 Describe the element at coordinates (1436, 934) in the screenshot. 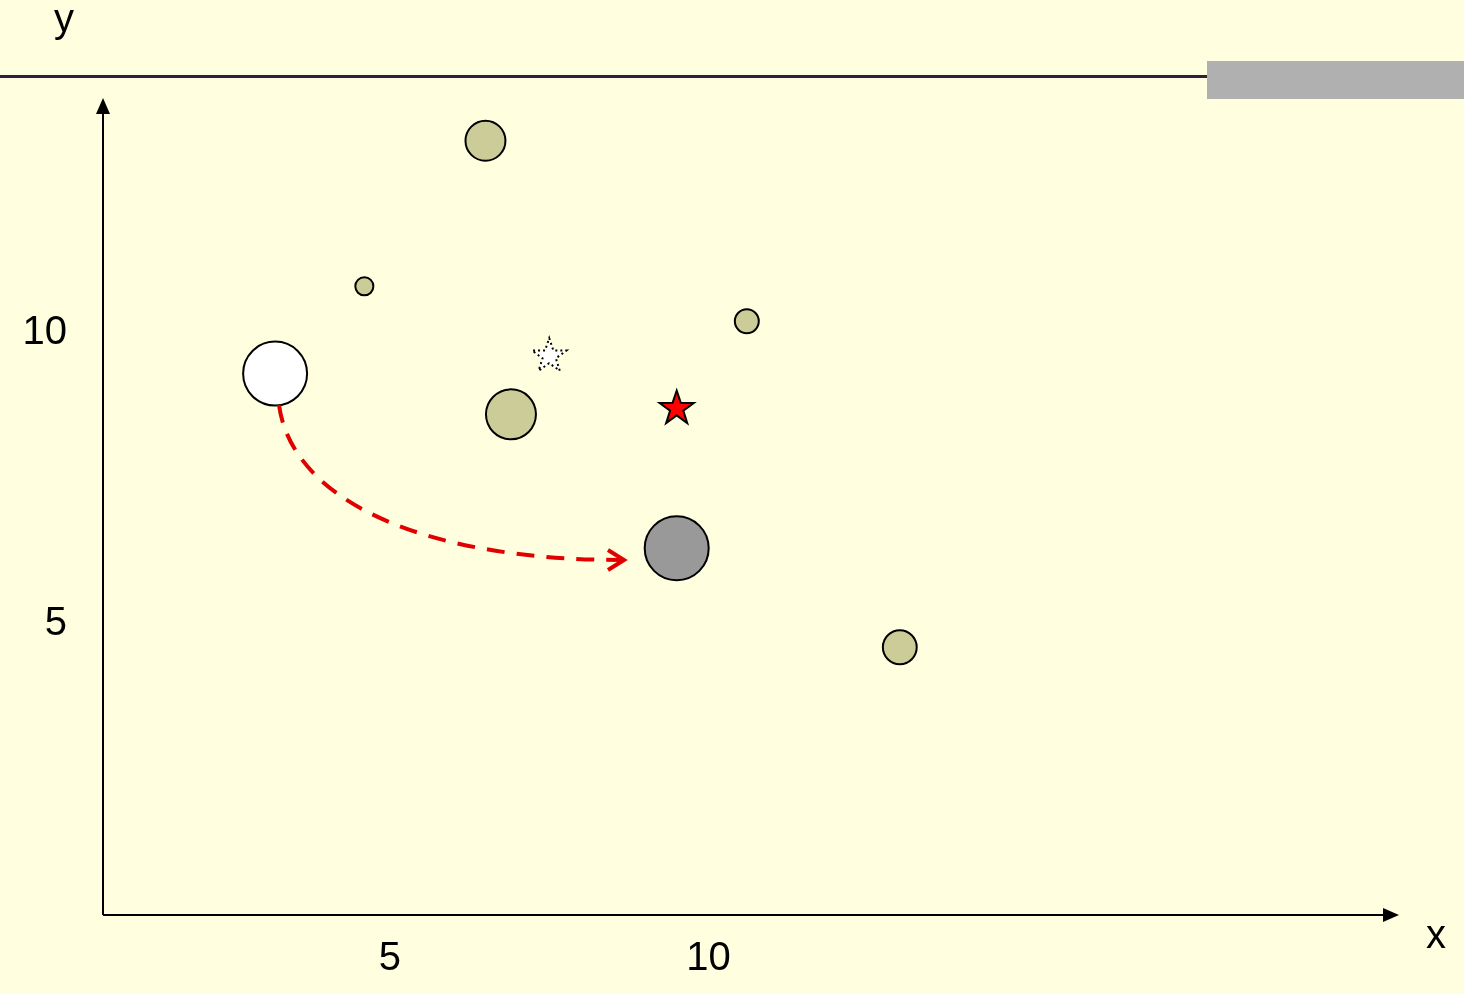

I see `x-axis-title: x` at that location.